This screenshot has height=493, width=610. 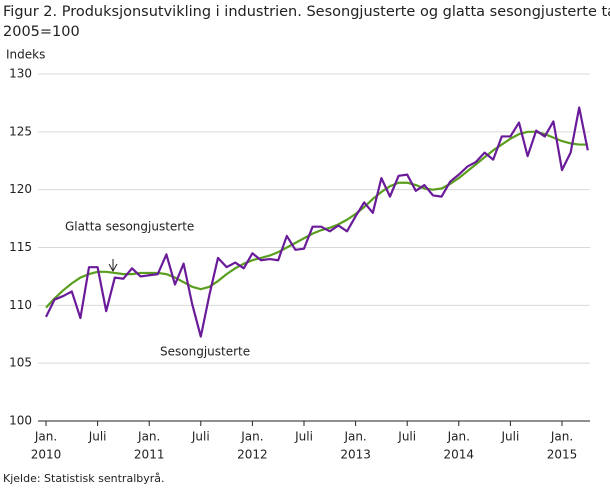 I want to click on annotation: Sesongjusterte, so click(x=205, y=352).